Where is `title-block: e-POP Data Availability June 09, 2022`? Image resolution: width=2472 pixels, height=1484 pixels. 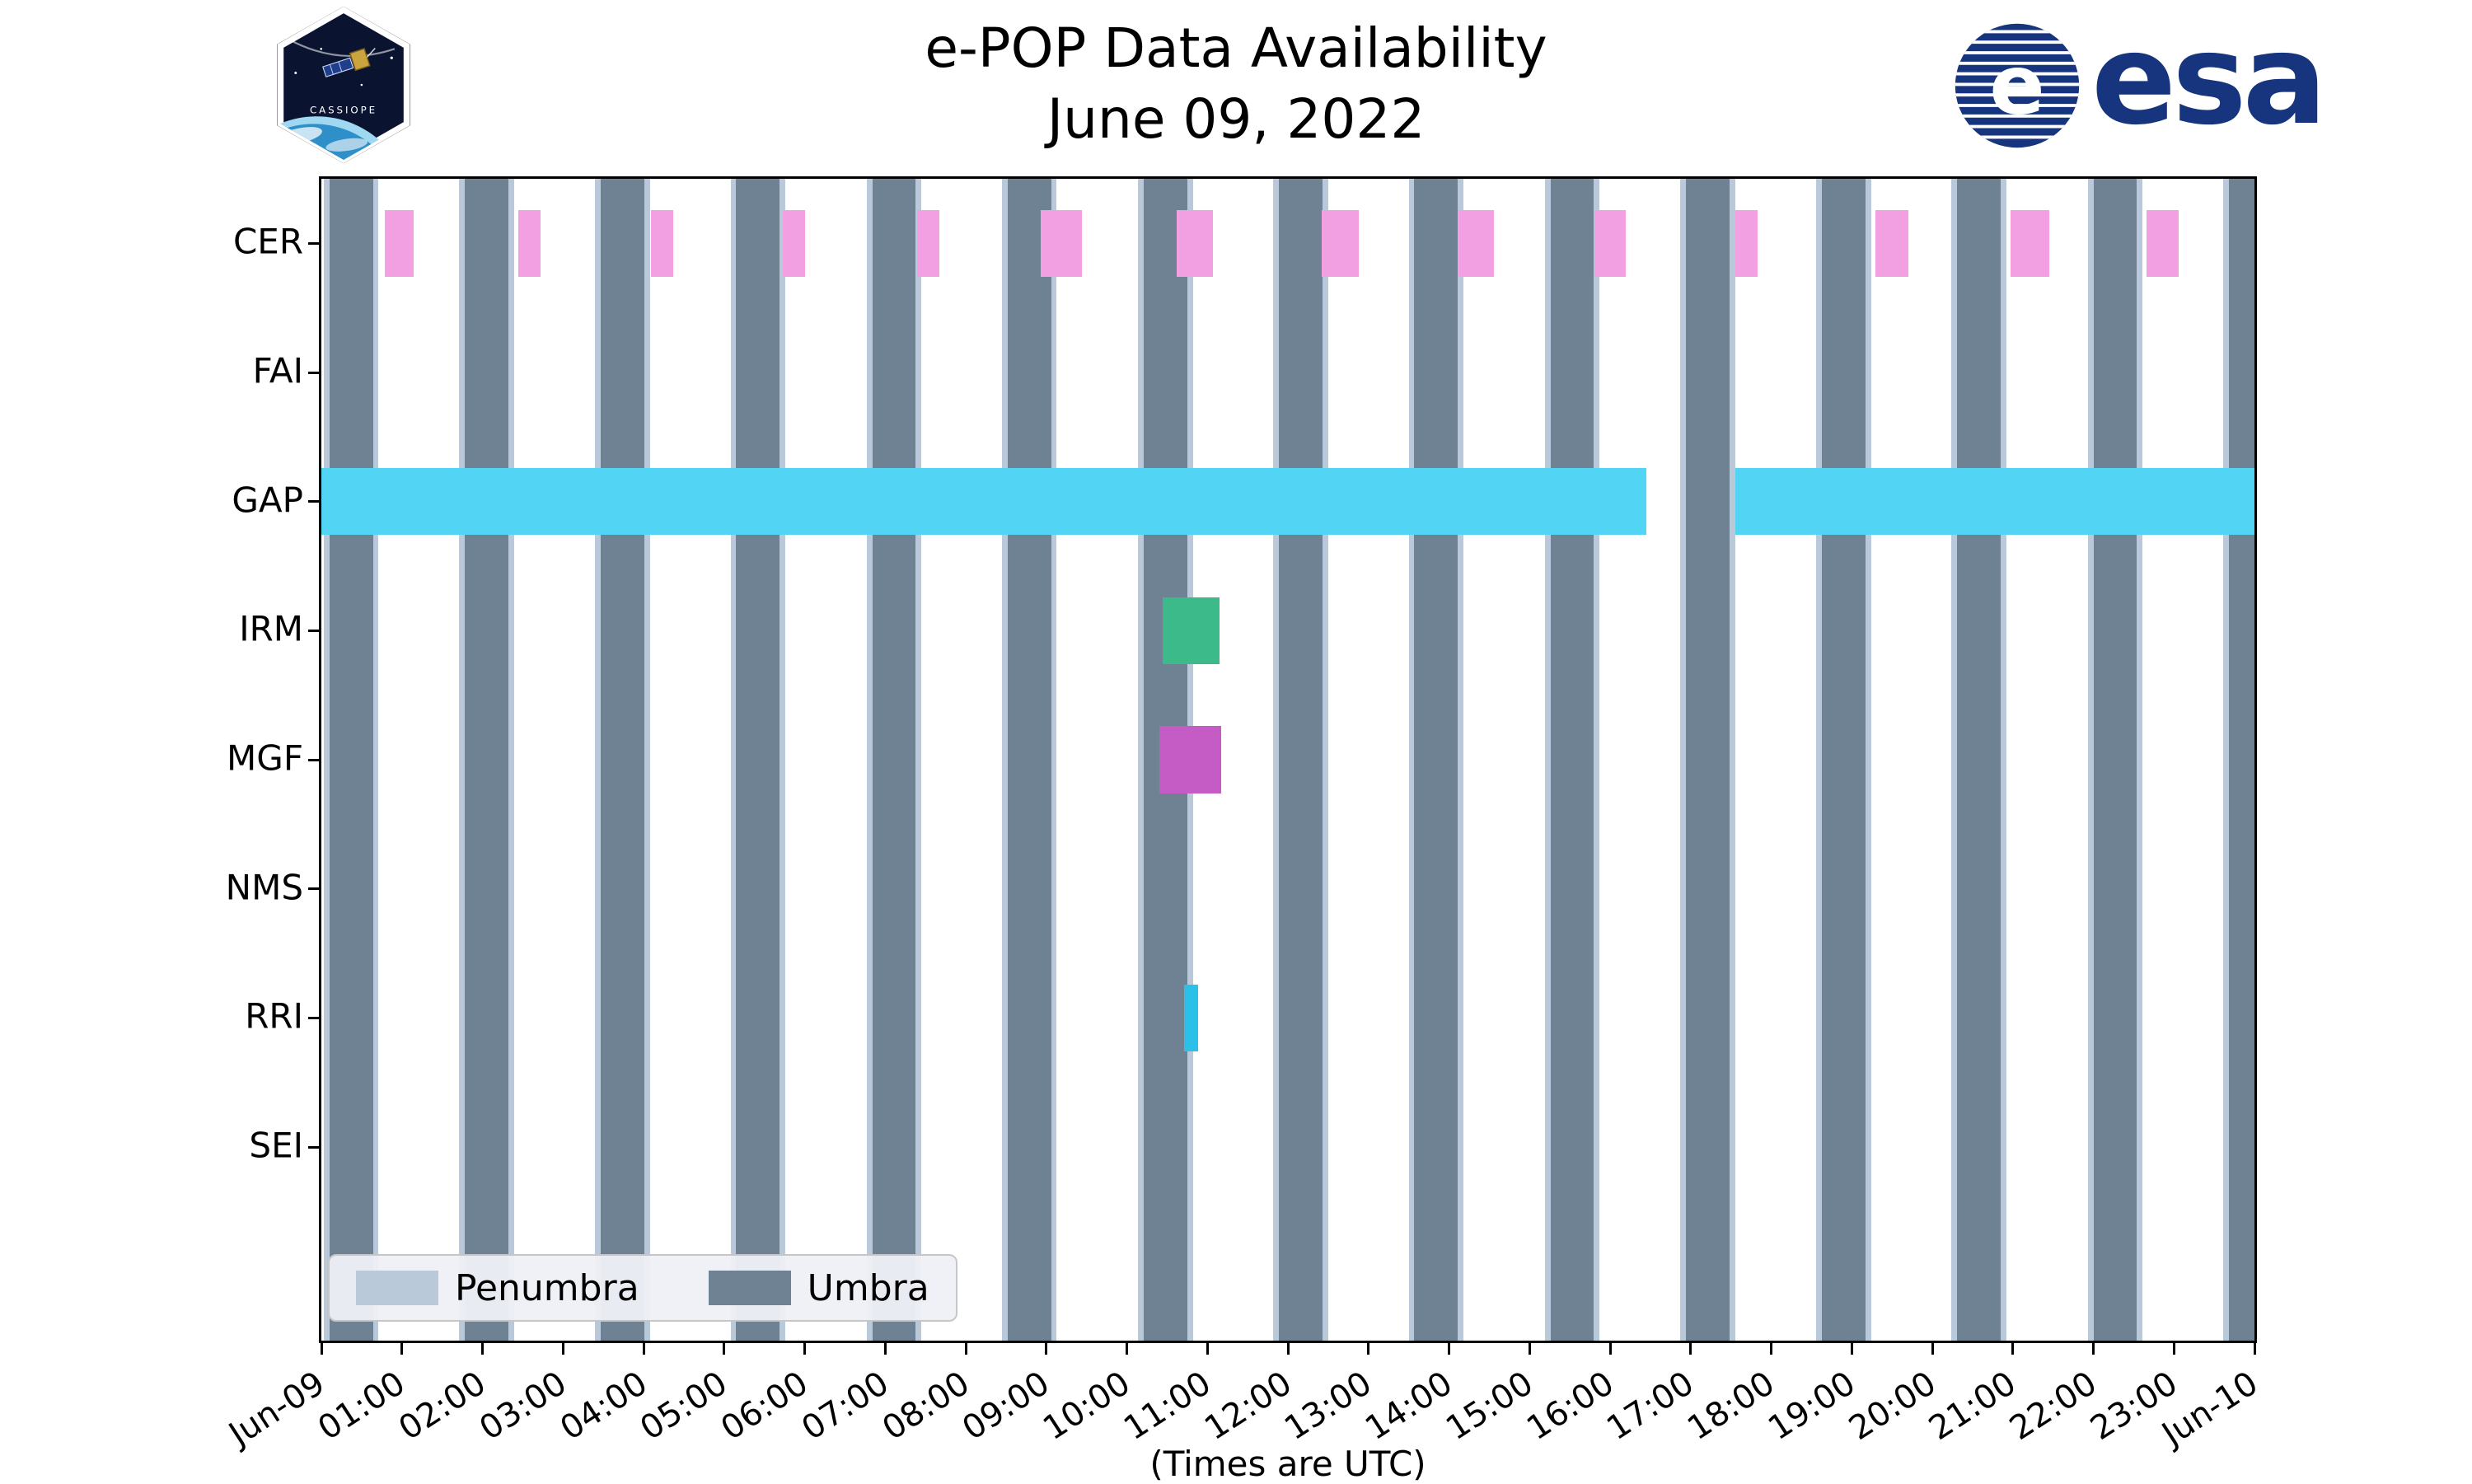 title-block: e-POP Data Availability June 09, 2022 is located at coordinates (1236, 84).